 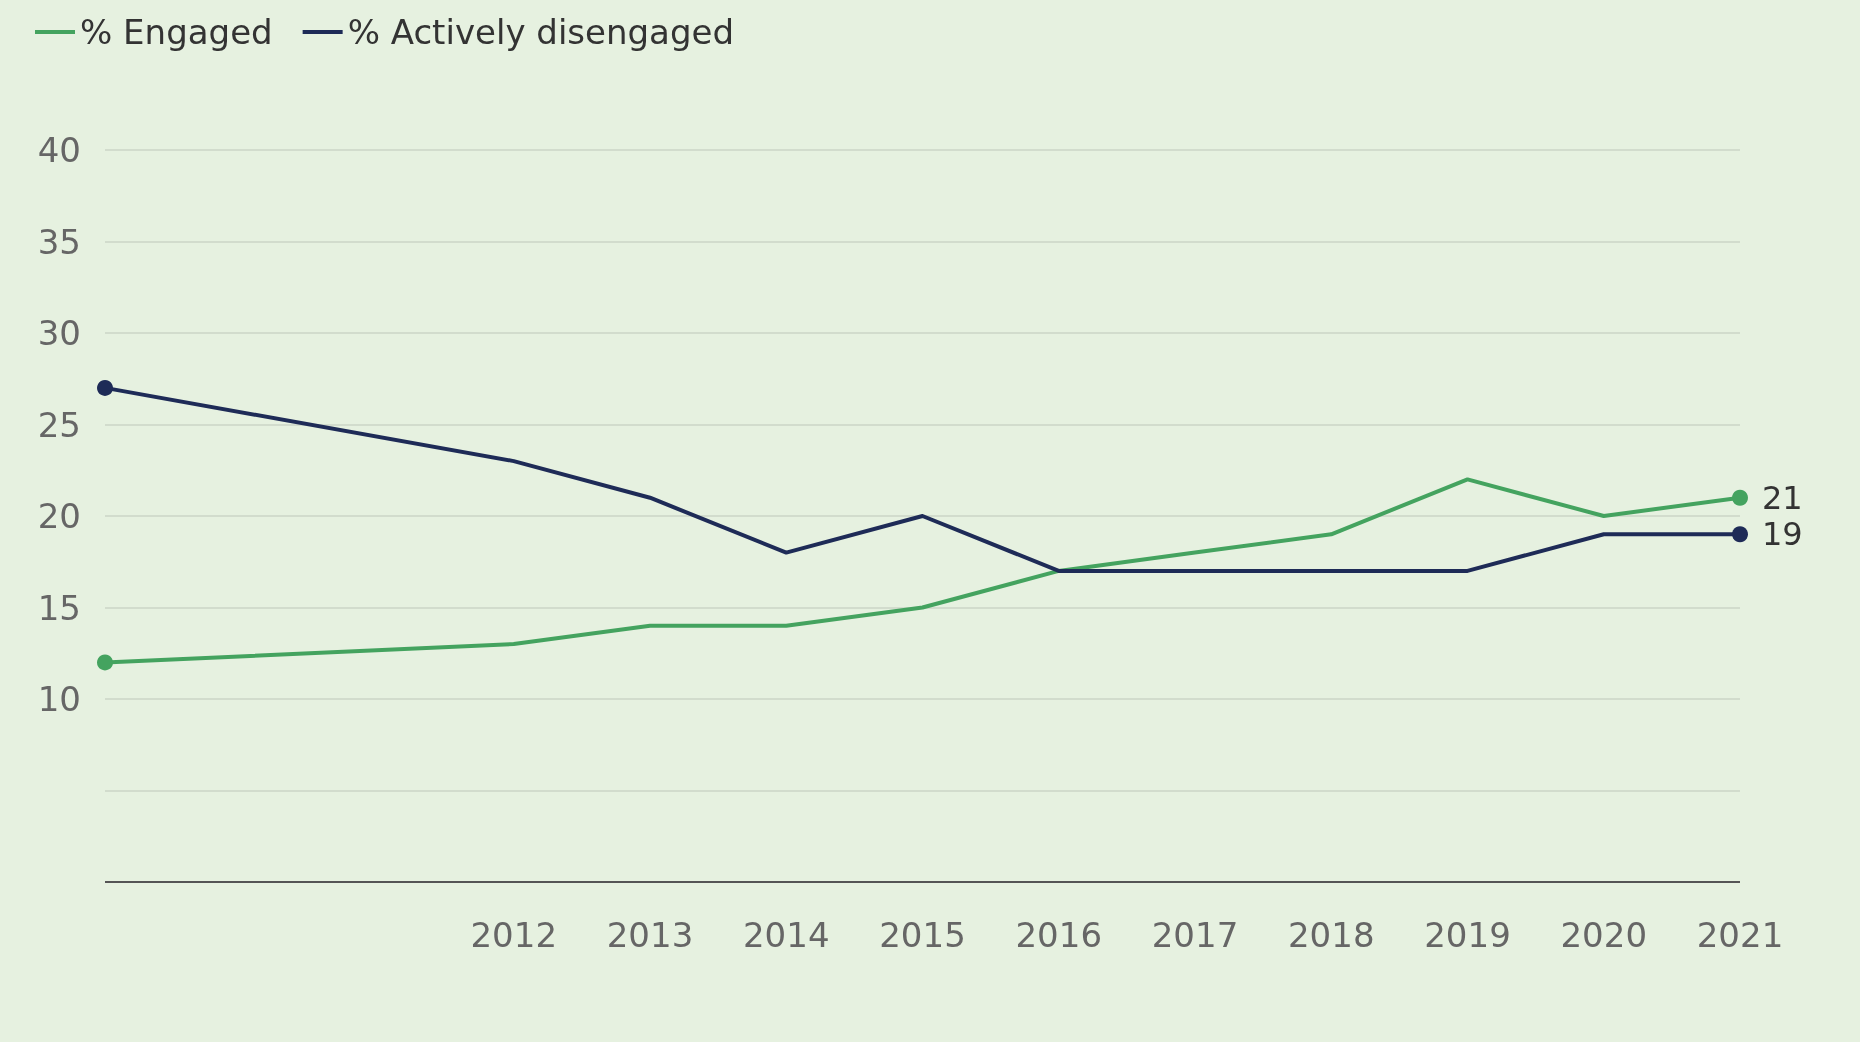 I want to click on x-tick-label: 2020, so click(x=1604, y=935).